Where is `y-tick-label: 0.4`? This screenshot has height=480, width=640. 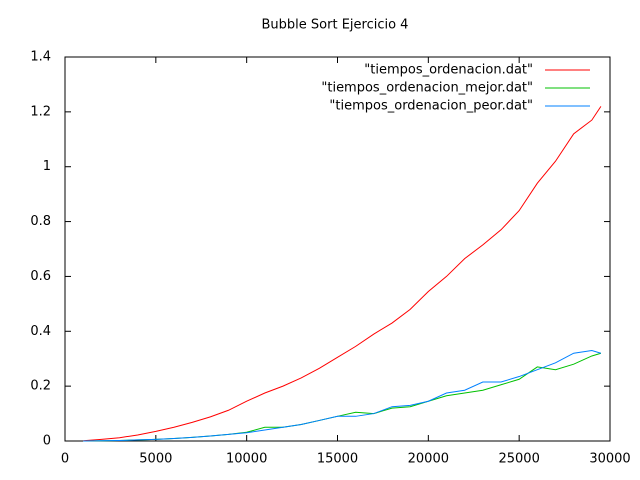 y-tick-label: 0.4 is located at coordinates (40, 331).